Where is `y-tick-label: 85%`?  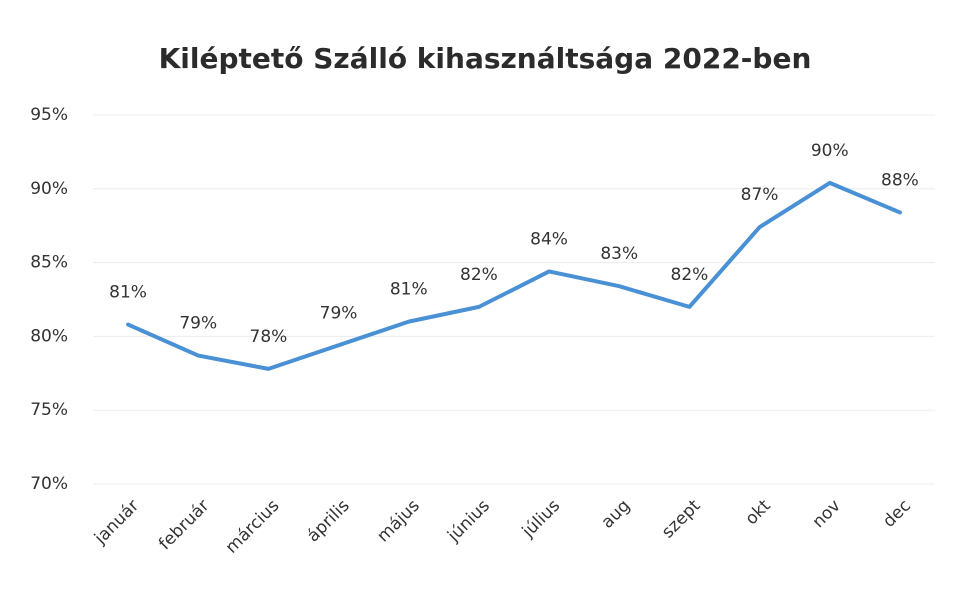 y-tick-label: 85% is located at coordinates (49, 263).